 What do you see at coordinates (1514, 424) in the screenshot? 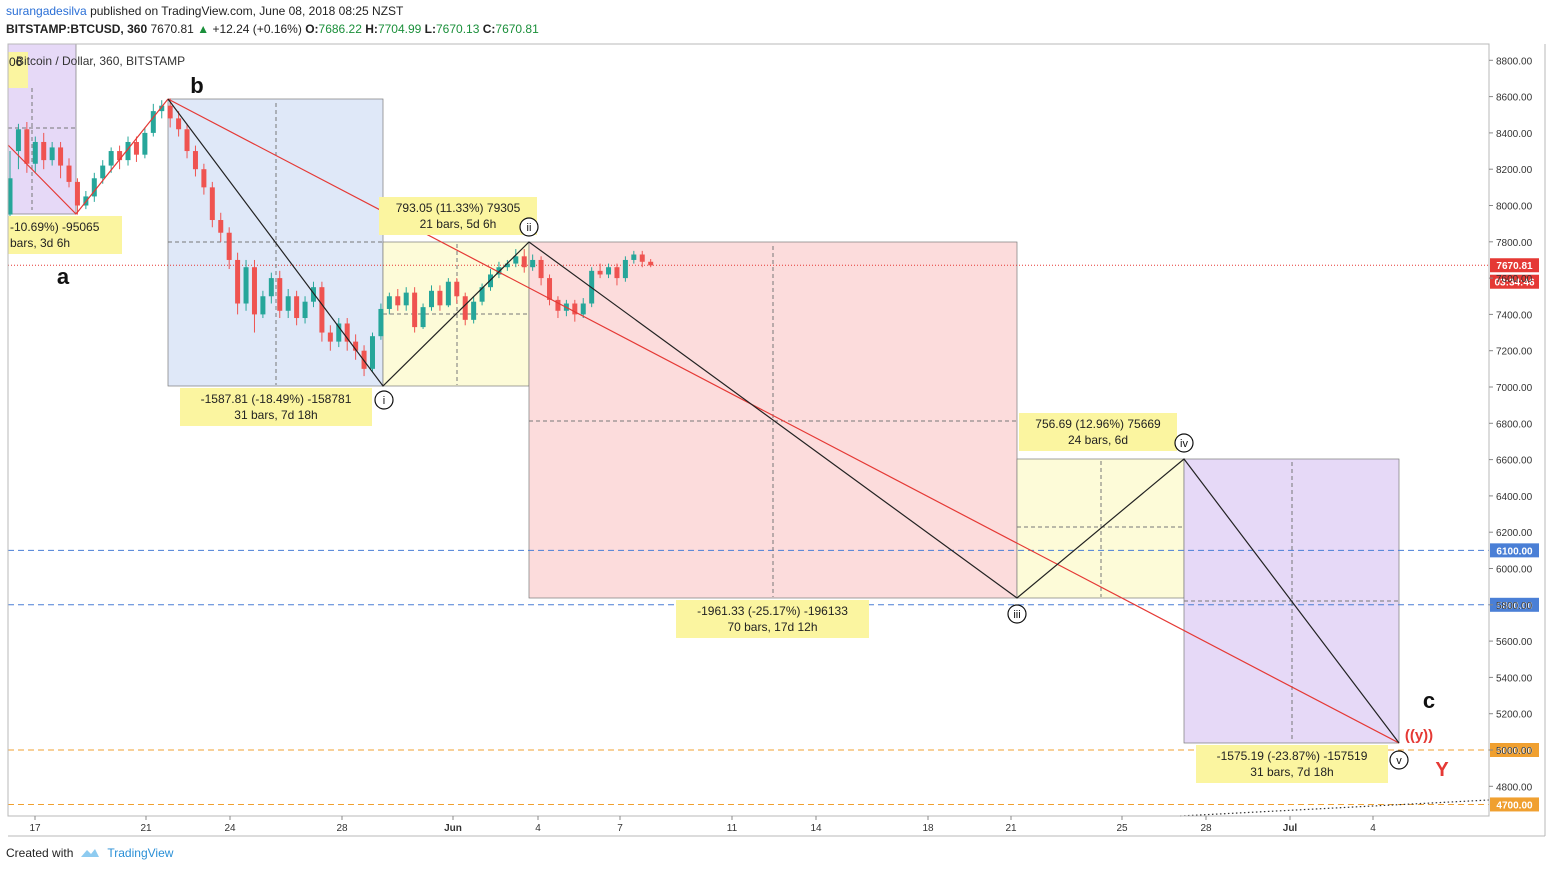
I see `y-tick-label: 6800.00` at bounding box center [1514, 424].